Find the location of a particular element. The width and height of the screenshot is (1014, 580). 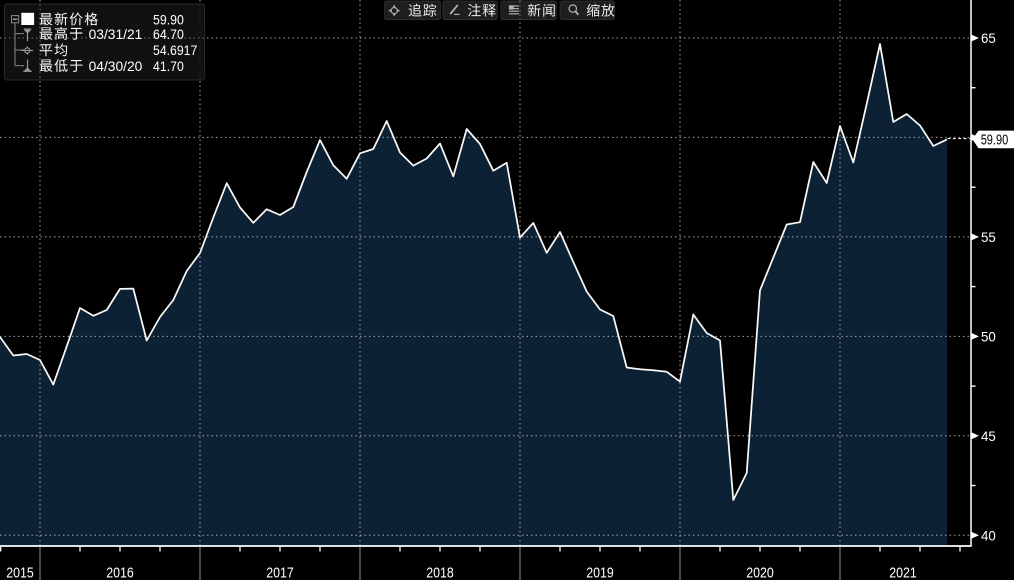

svg-text: 54.6917 is located at coordinates (175, 50).